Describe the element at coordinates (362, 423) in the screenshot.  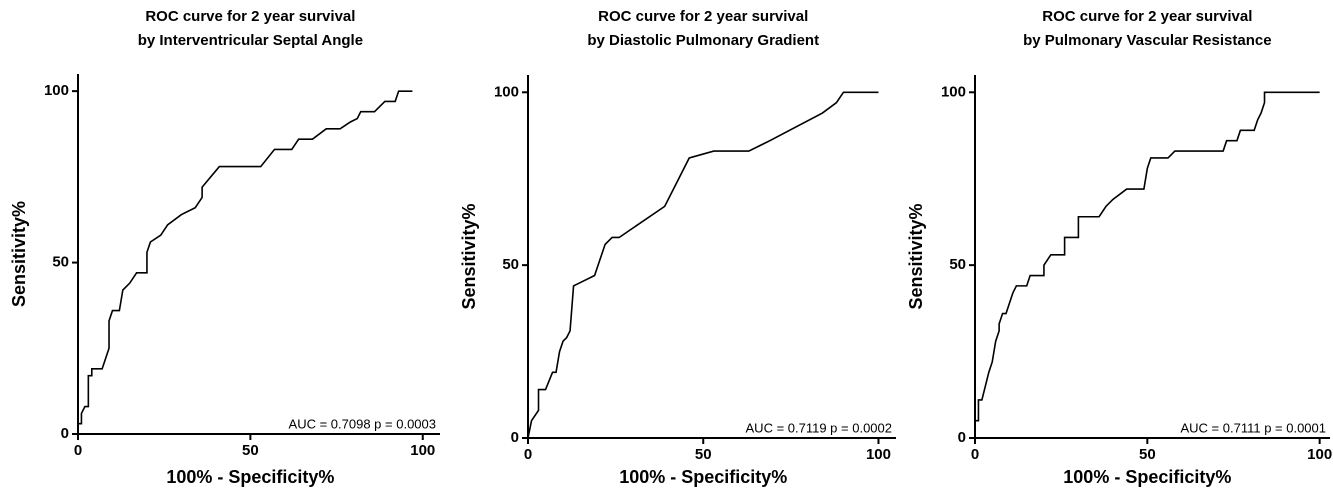
I see `auc-annotation: AUC = 0.7098 p = 0.0003` at that location.